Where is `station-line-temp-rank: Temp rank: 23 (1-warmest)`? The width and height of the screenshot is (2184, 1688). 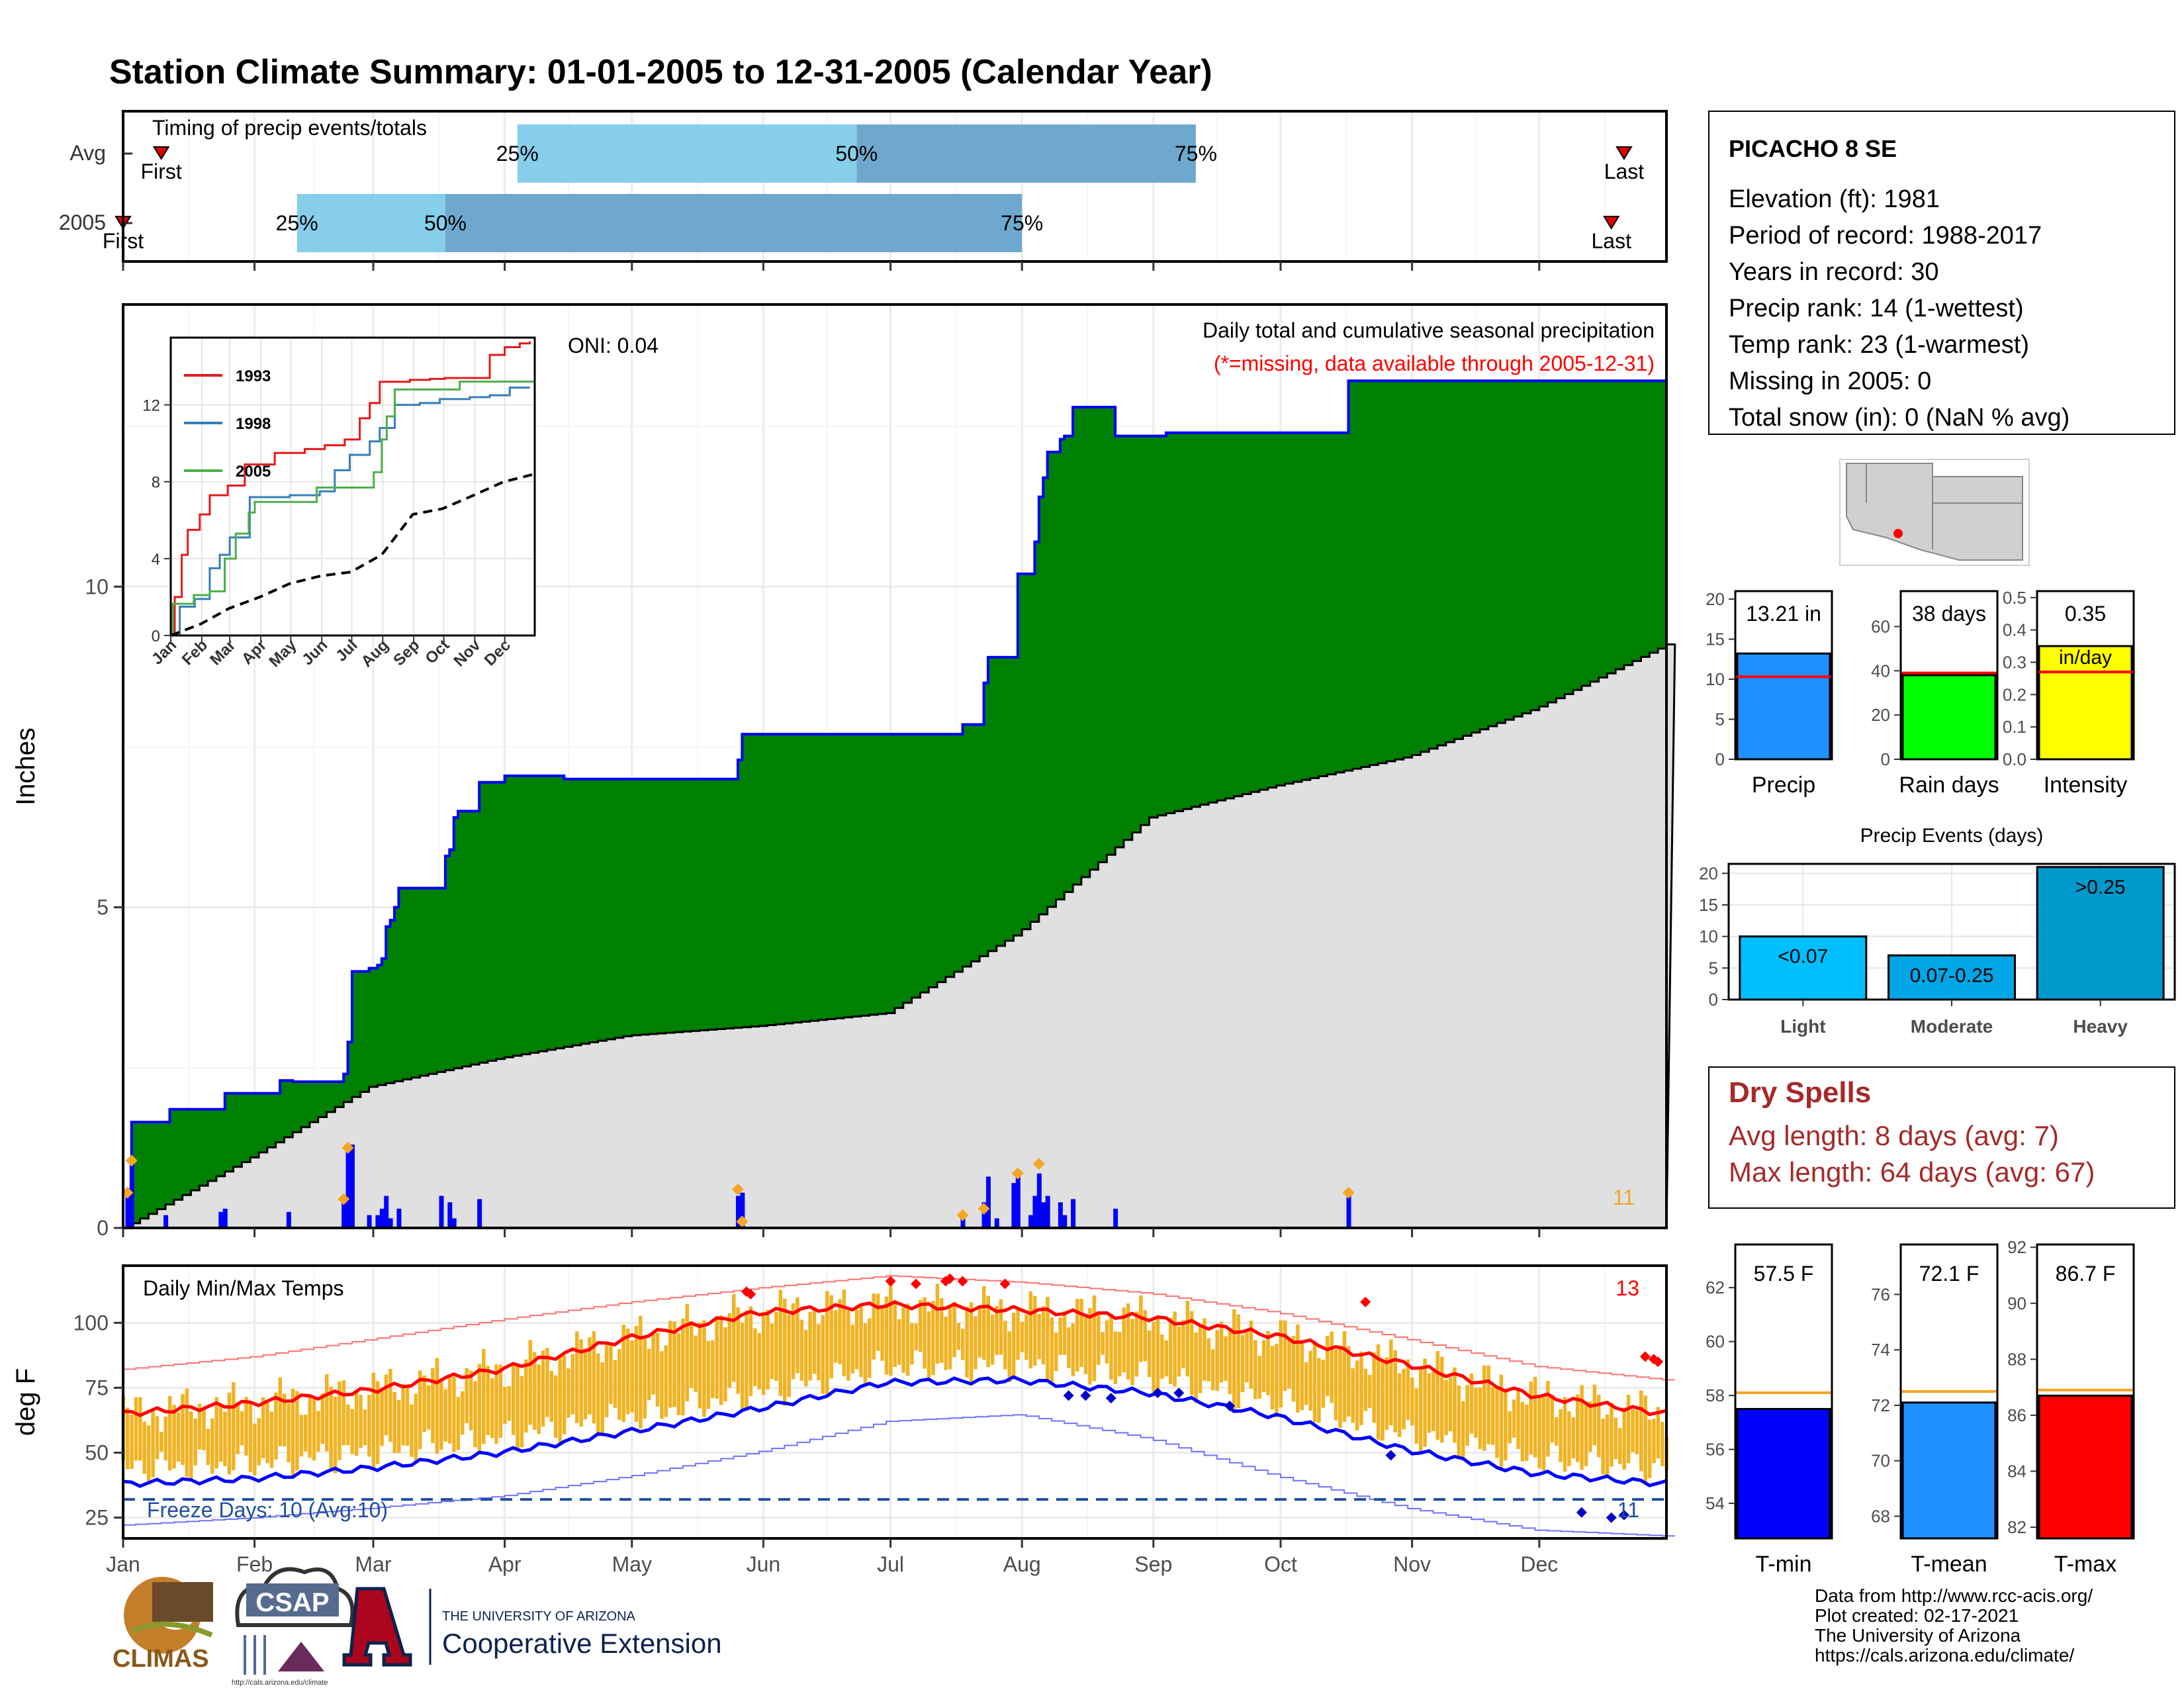 station-line-temp-rank: Temp rank: 23 (1-warmest) is located at coordinates (1879, 345).